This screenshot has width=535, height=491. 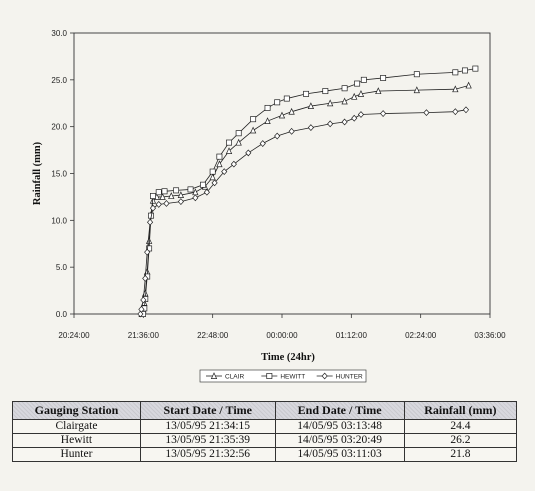 What do you see at coordinates (76, 410) in the screenshot?
I see `header-gauging-station: Gauging Station` at bounding box center [76, 410].